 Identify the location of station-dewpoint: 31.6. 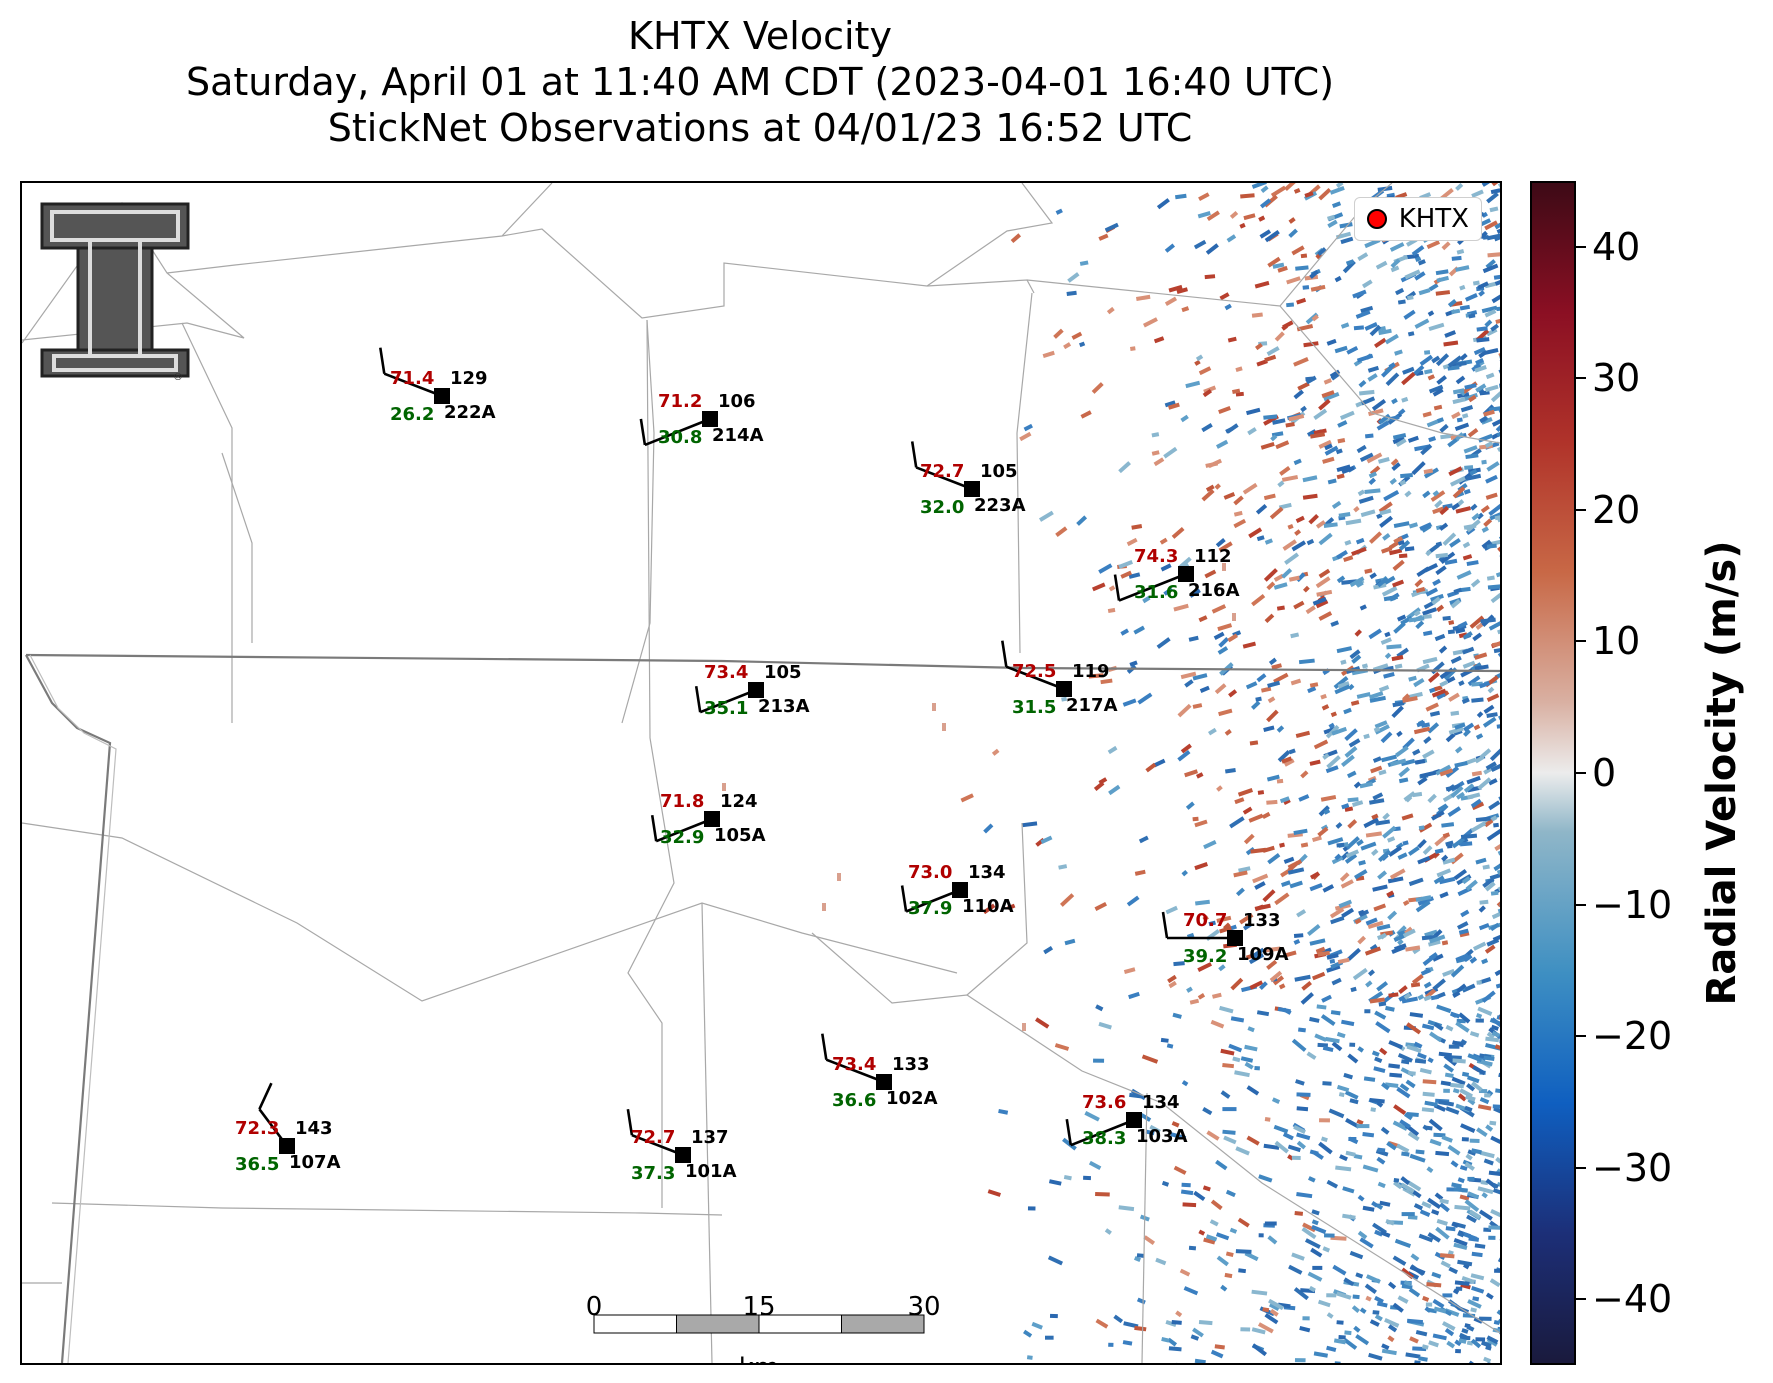
(1156, 592).